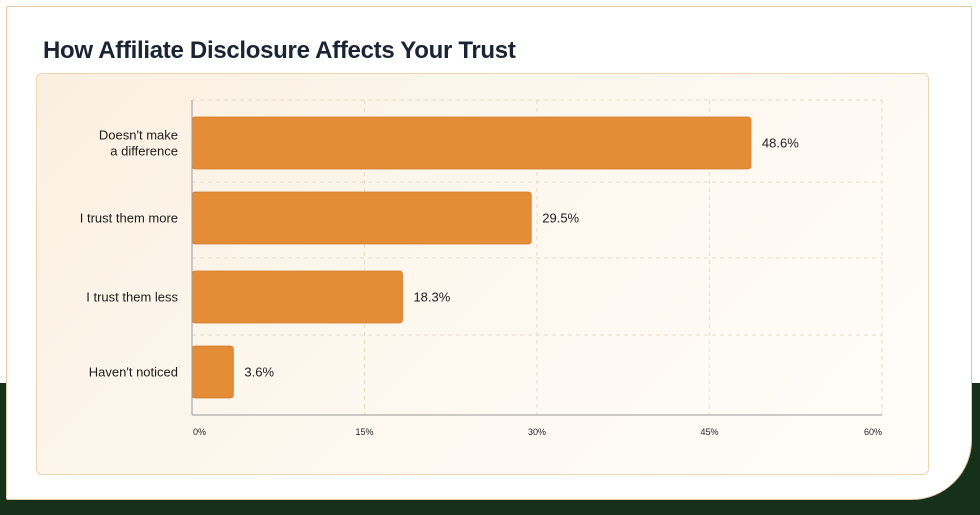 This screenshot has height=515, width=980. I want to click on category-label-line: I trust them less, so click(132, 297).